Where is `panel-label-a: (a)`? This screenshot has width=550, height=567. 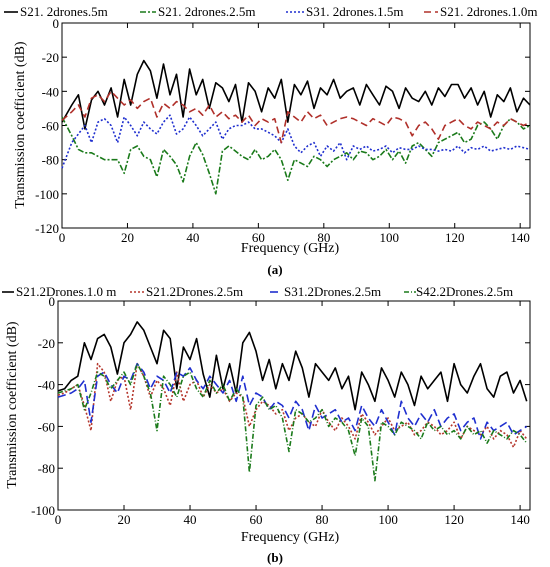
panel-label-a: (a) is located at coordinates (274, 269).